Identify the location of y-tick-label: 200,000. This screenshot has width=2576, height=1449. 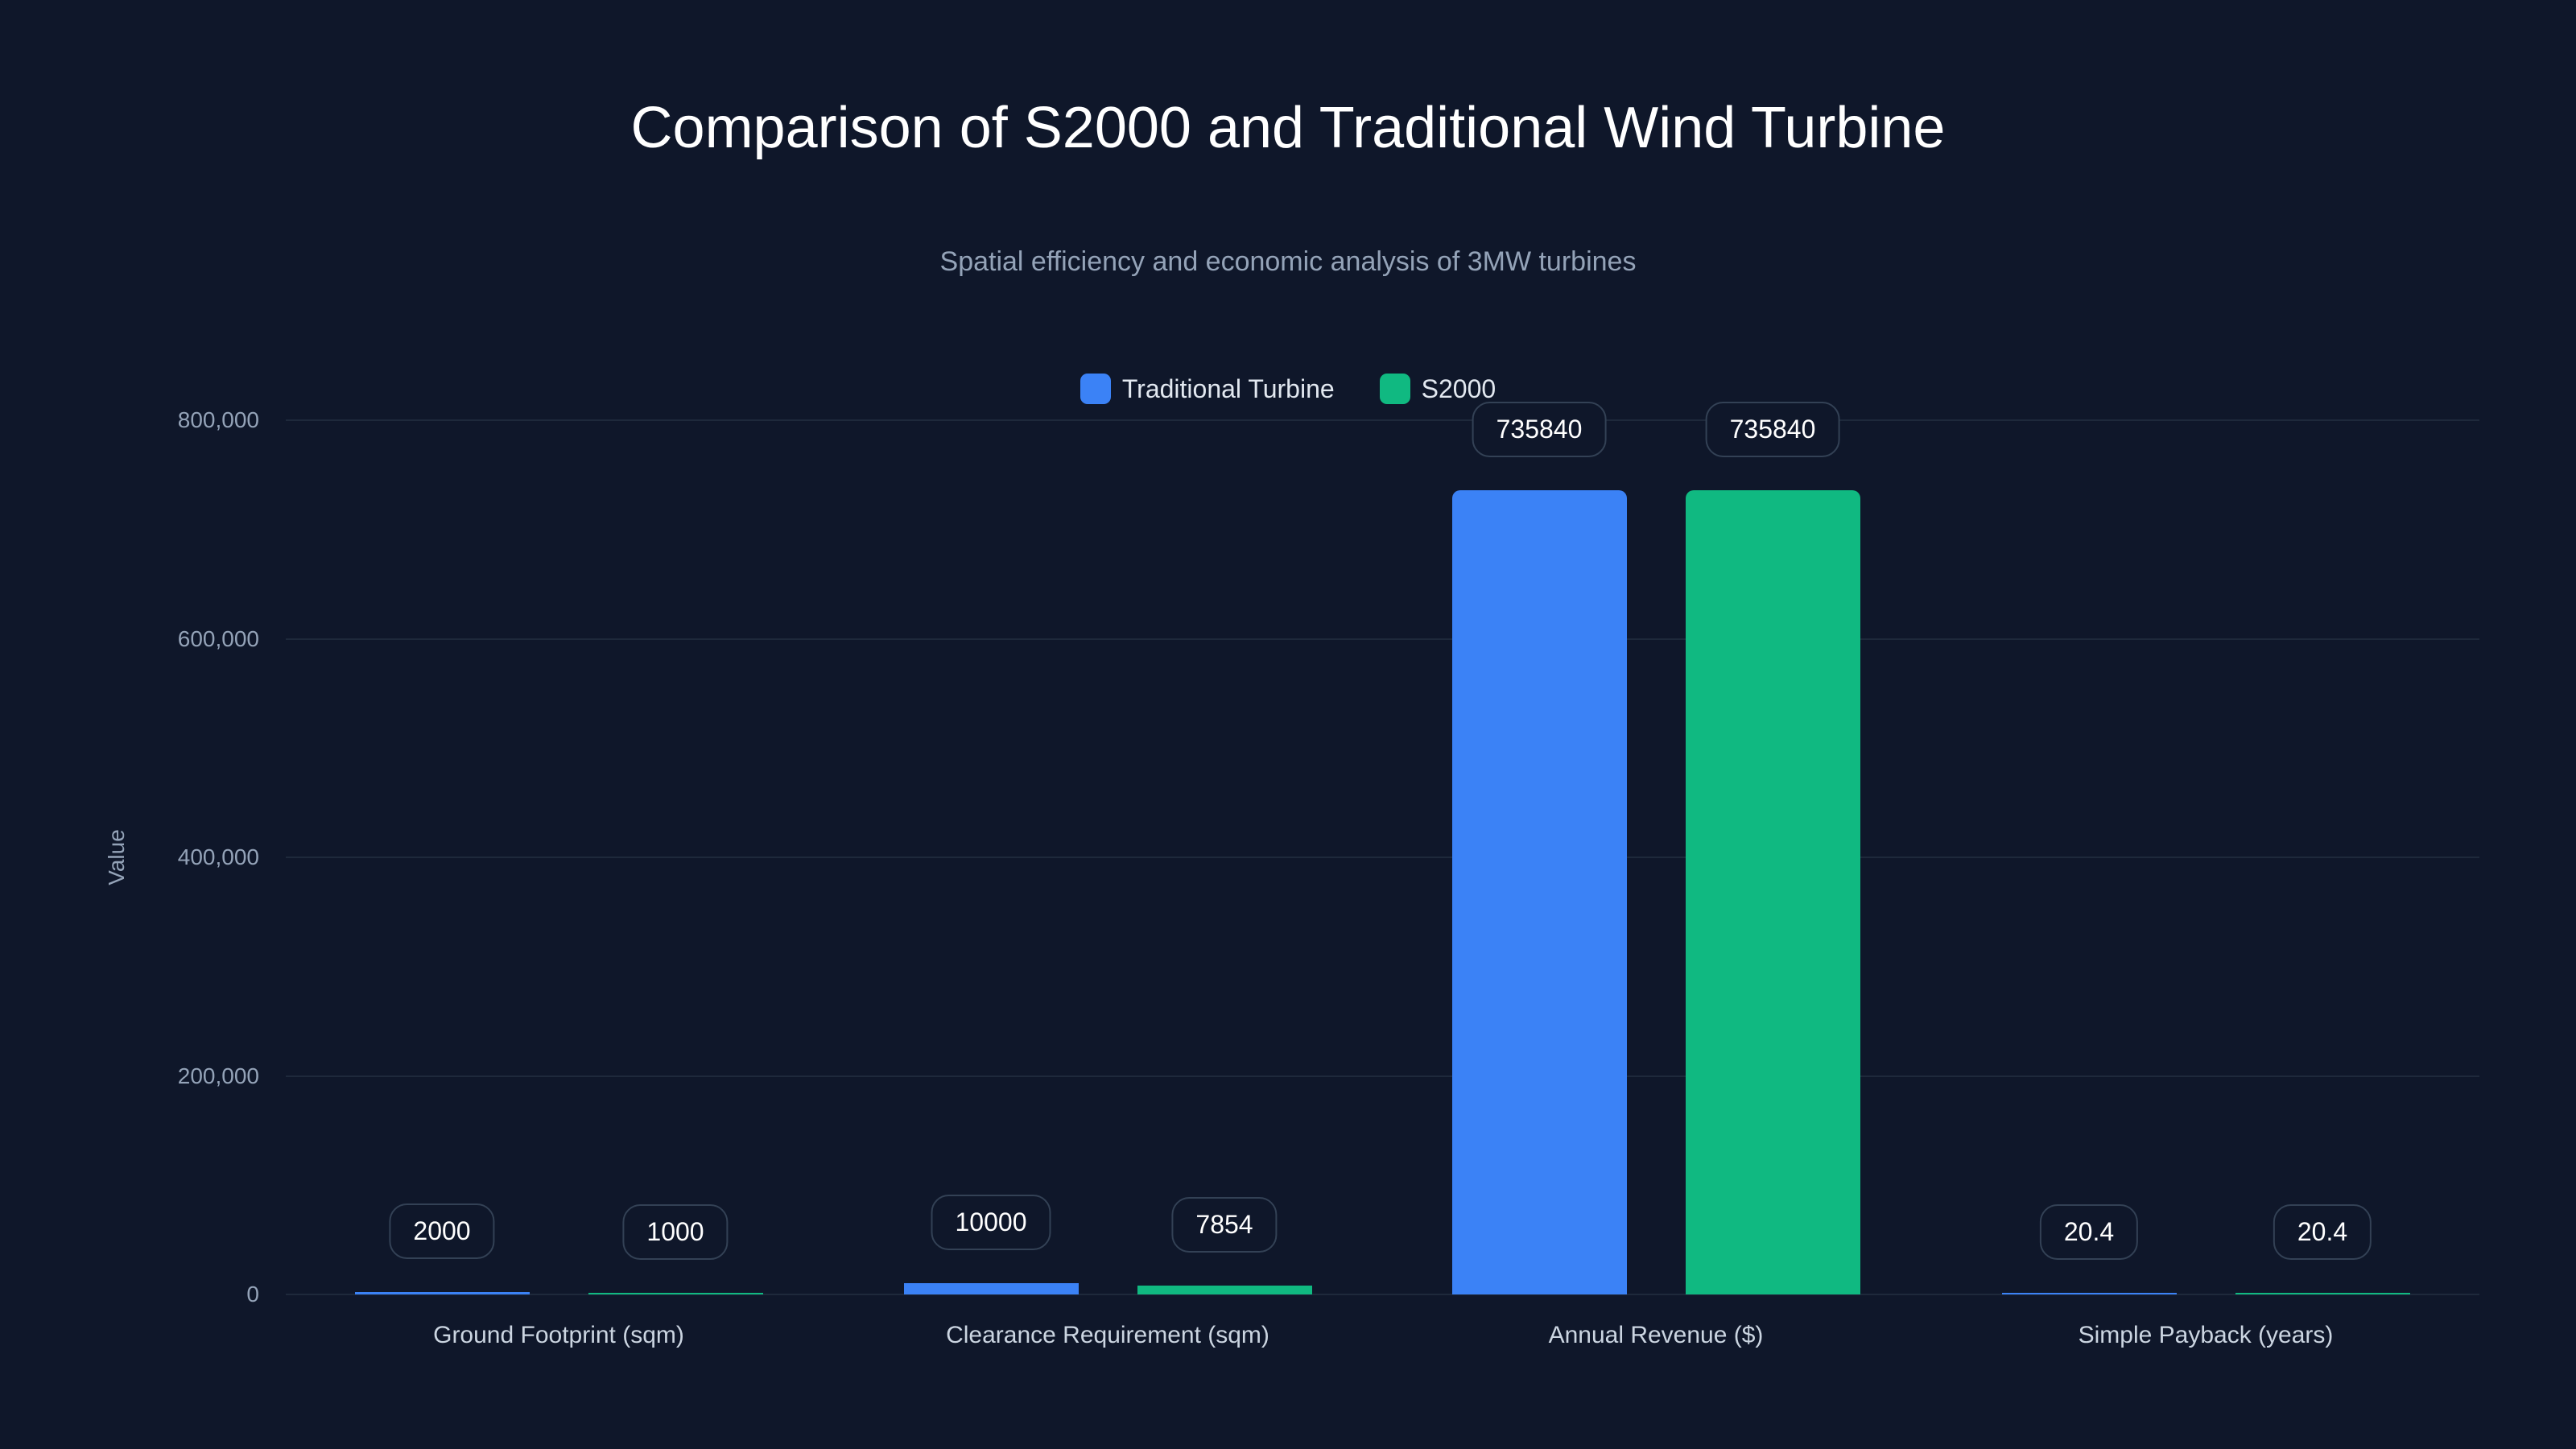
(218, 1075).